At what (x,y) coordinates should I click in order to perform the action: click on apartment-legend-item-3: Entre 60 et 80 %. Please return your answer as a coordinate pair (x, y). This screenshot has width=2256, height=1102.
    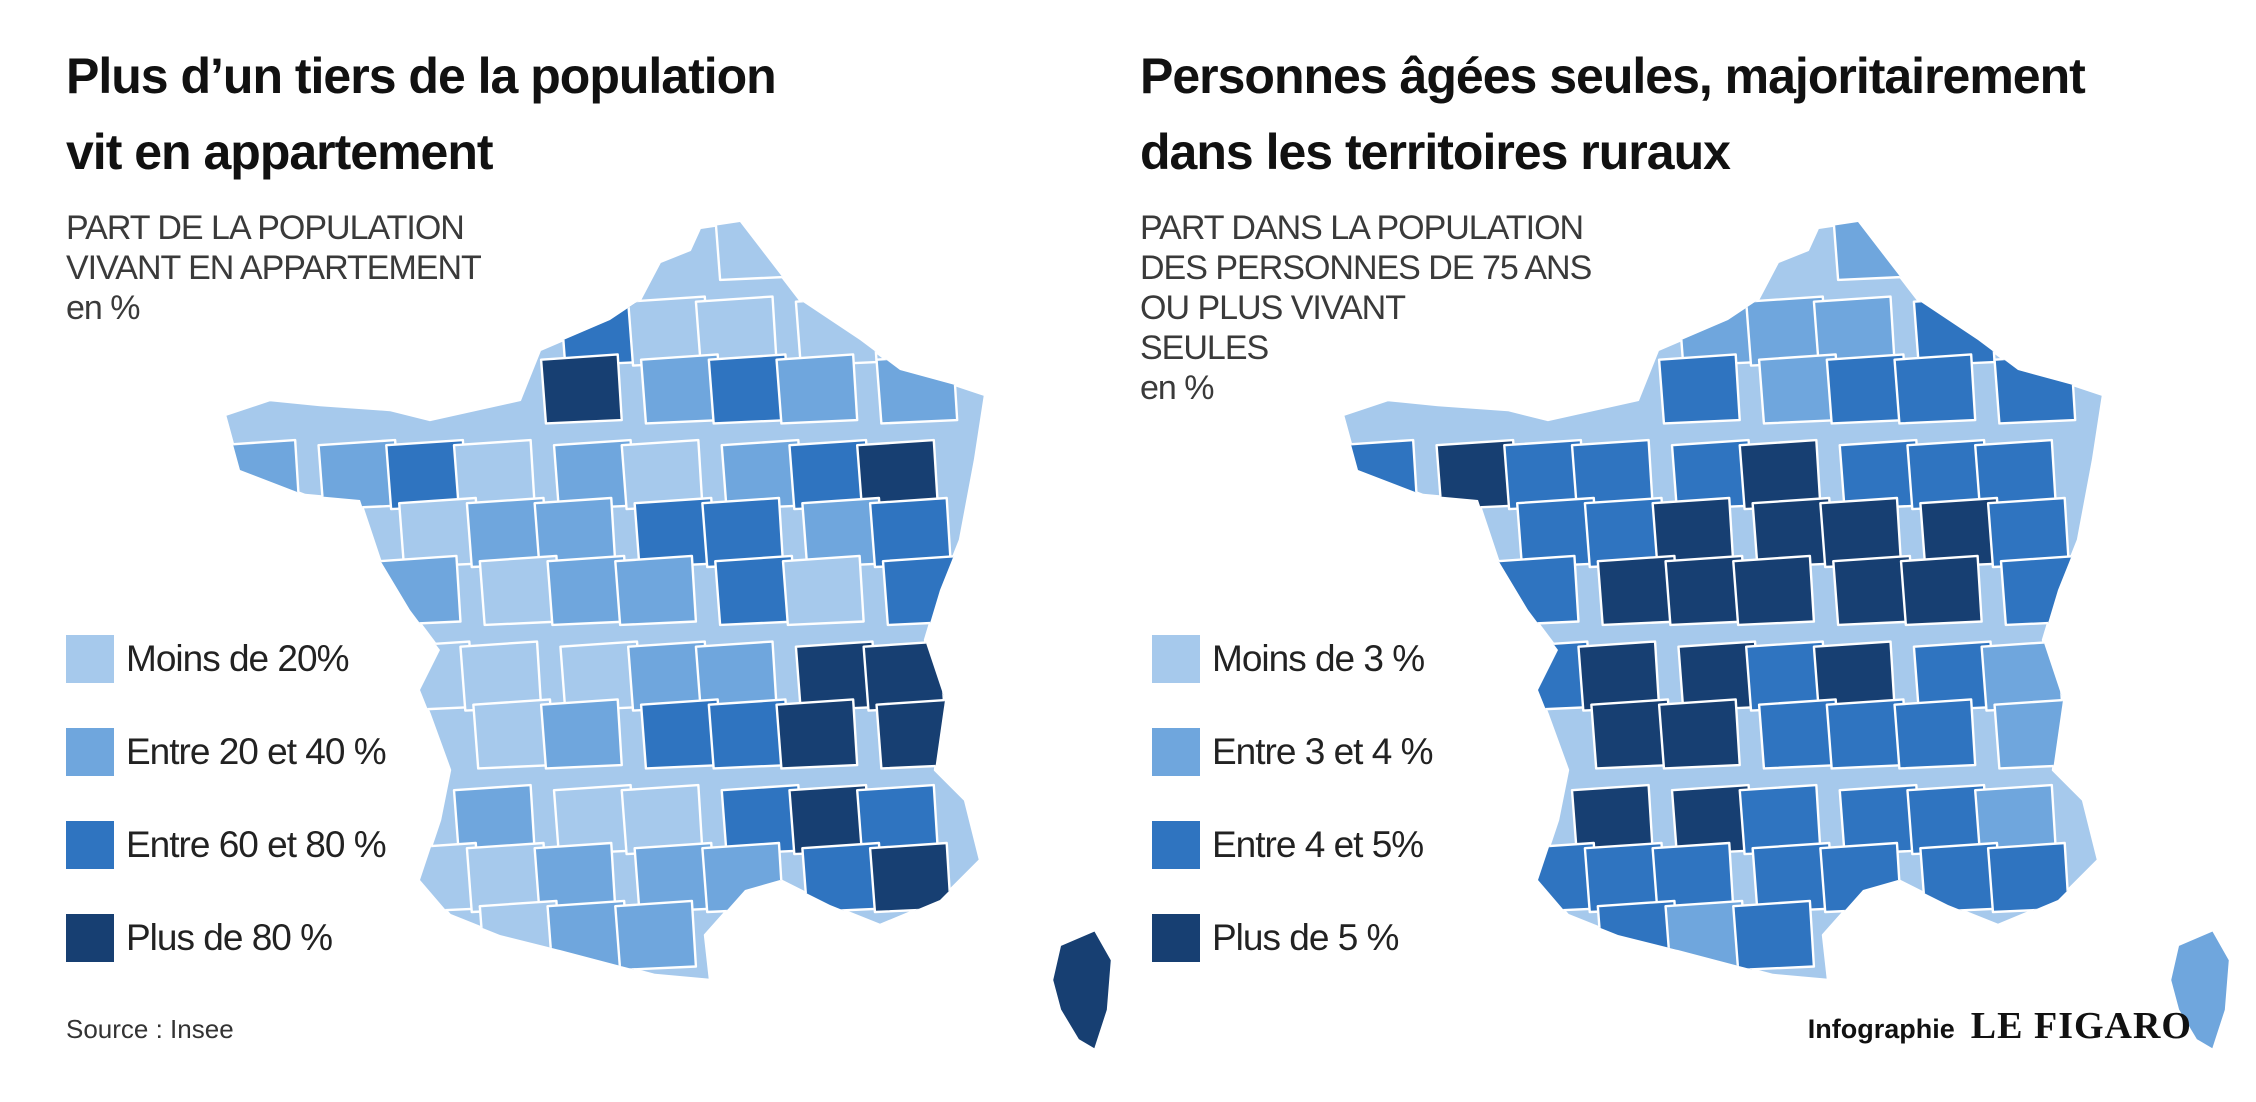
    Looking at the image, I should click on (226, 844).